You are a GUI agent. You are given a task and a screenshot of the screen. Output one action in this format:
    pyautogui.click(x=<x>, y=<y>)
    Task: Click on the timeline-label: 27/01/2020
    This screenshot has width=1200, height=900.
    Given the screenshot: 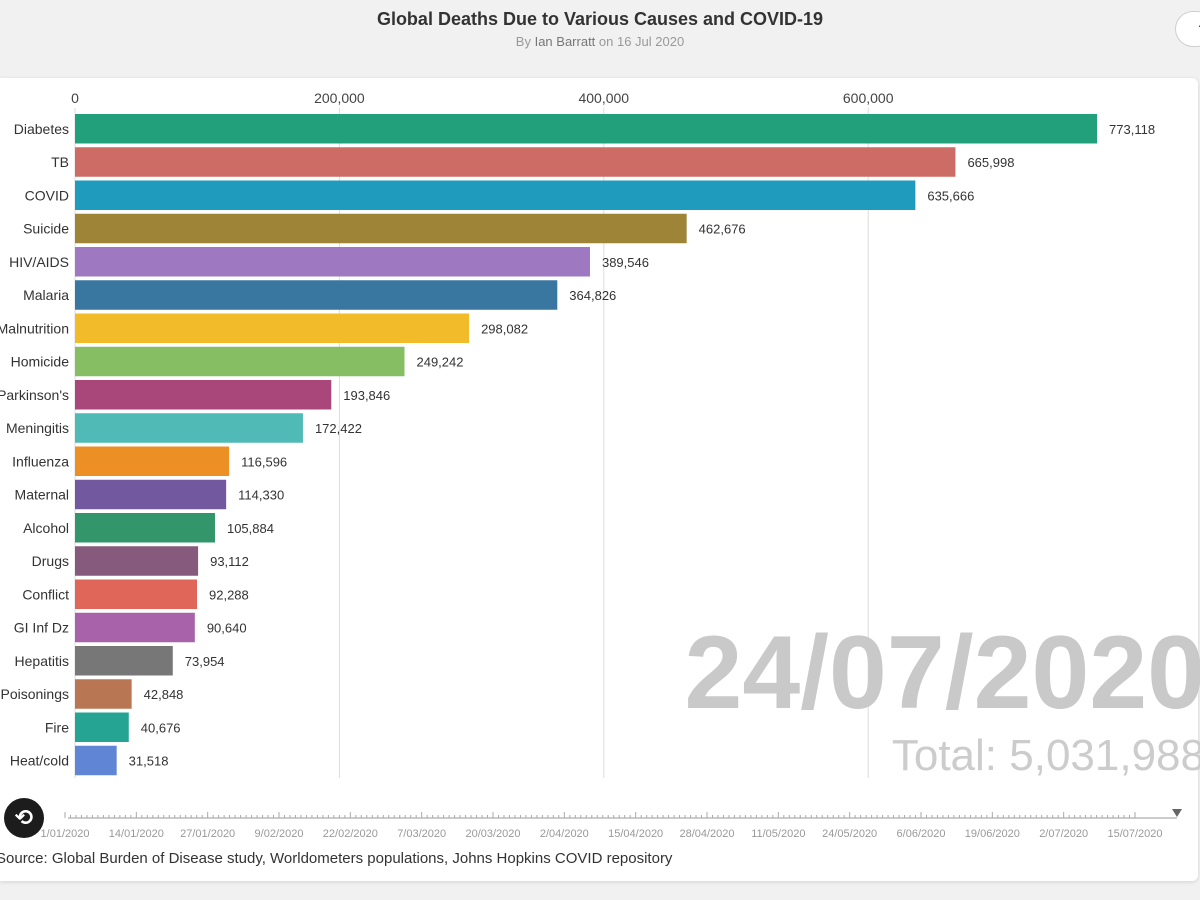 What is the action you would take?
    pyautogui.click(x=207, y=834)
    